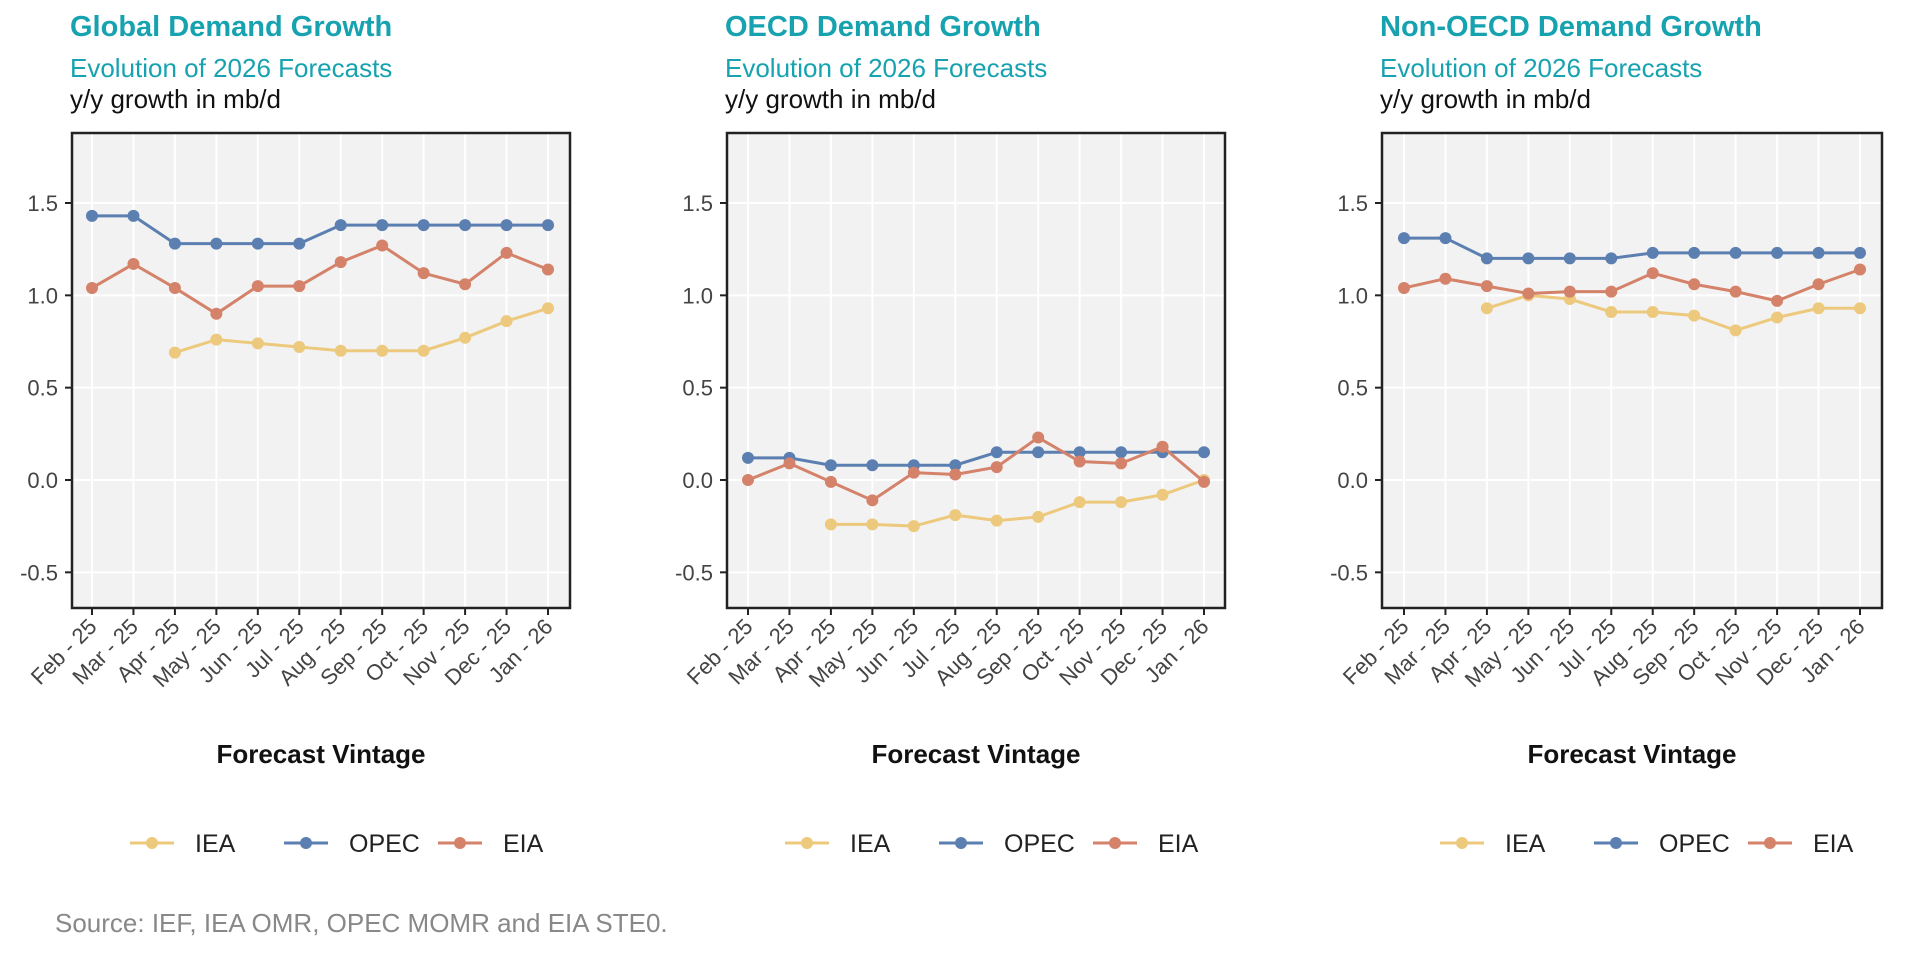 This screenshot has height=956, width=1926. What do you see at coordinates (183, 844) in the screenshot?
I see `legend-item-iea: IEA` at bounding box center [183, 844].